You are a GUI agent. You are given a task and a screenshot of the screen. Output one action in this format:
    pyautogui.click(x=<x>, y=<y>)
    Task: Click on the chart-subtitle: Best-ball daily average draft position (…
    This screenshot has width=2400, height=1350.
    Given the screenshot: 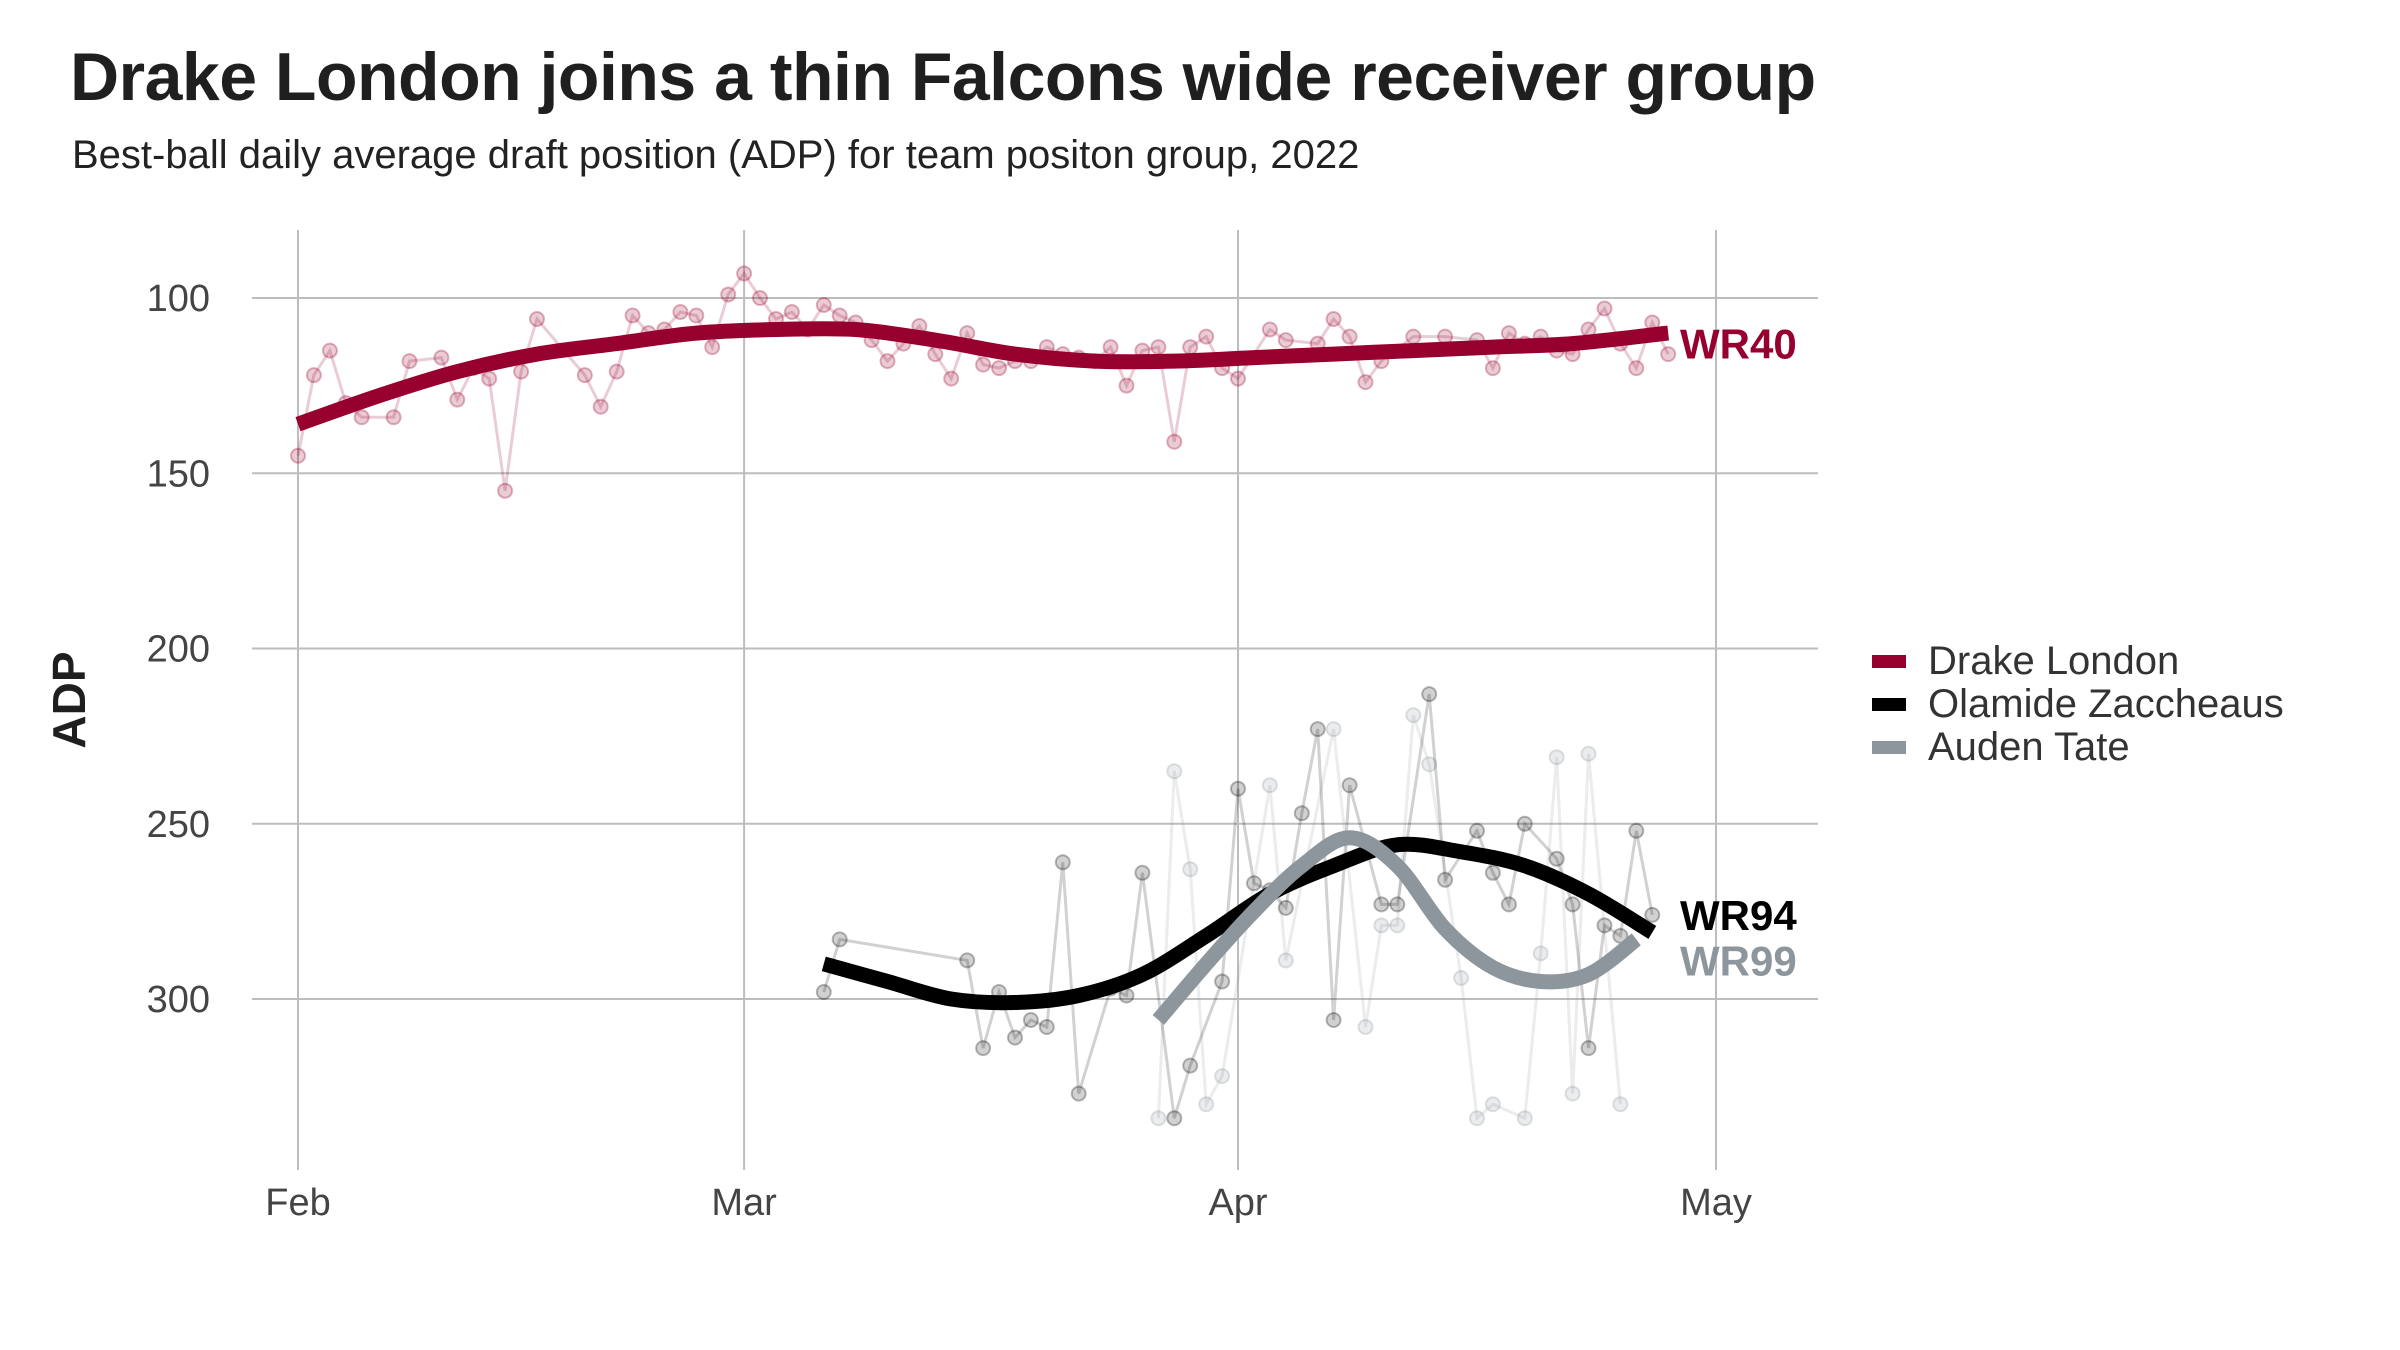 What is the action you would take?
    pyautogui.click(x=716, y=155)
    